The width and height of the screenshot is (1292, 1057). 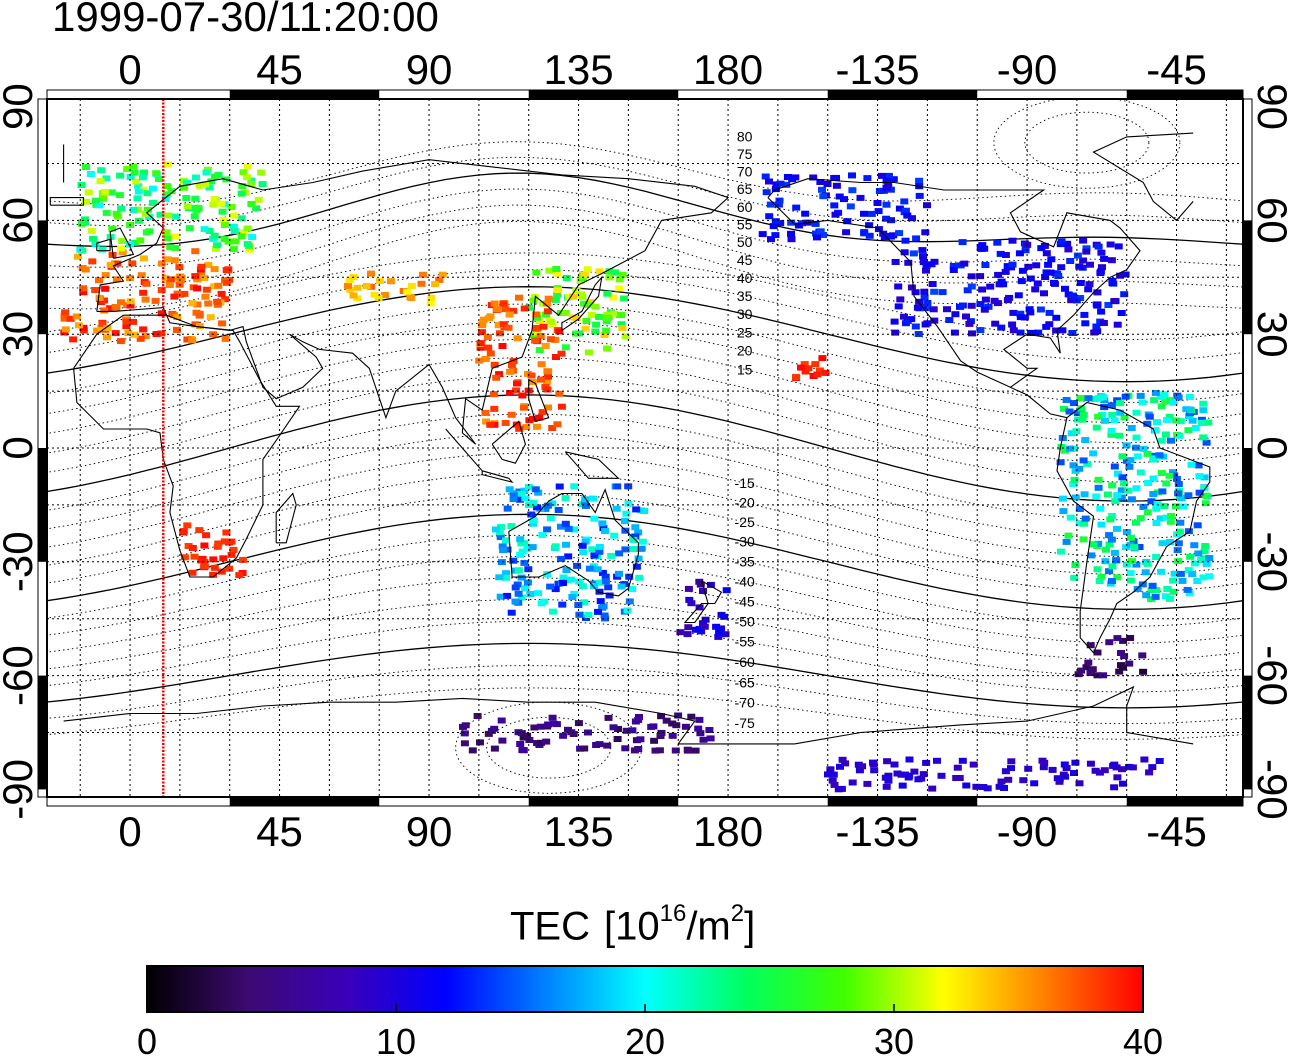 I want to click on colorbar-unit-prefix: [10, so click(x=632, y=926).